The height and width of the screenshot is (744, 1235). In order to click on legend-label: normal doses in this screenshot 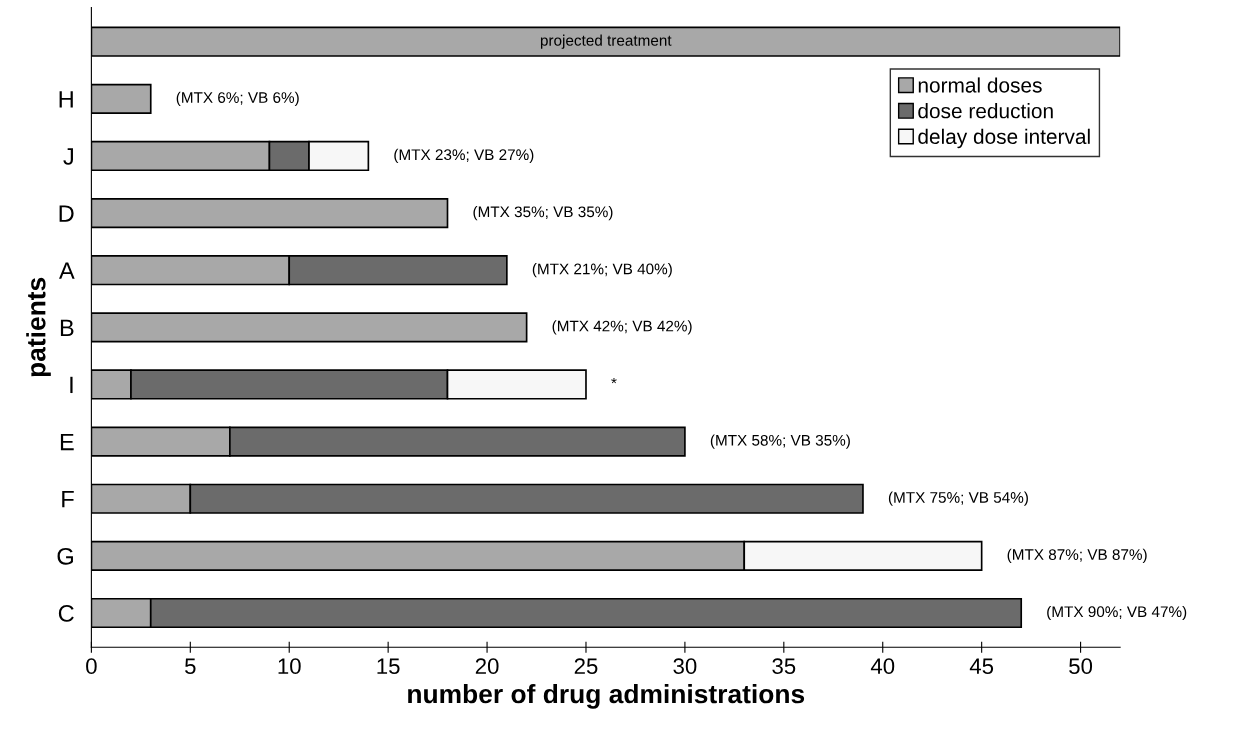, I will do `click(980, 85)`.